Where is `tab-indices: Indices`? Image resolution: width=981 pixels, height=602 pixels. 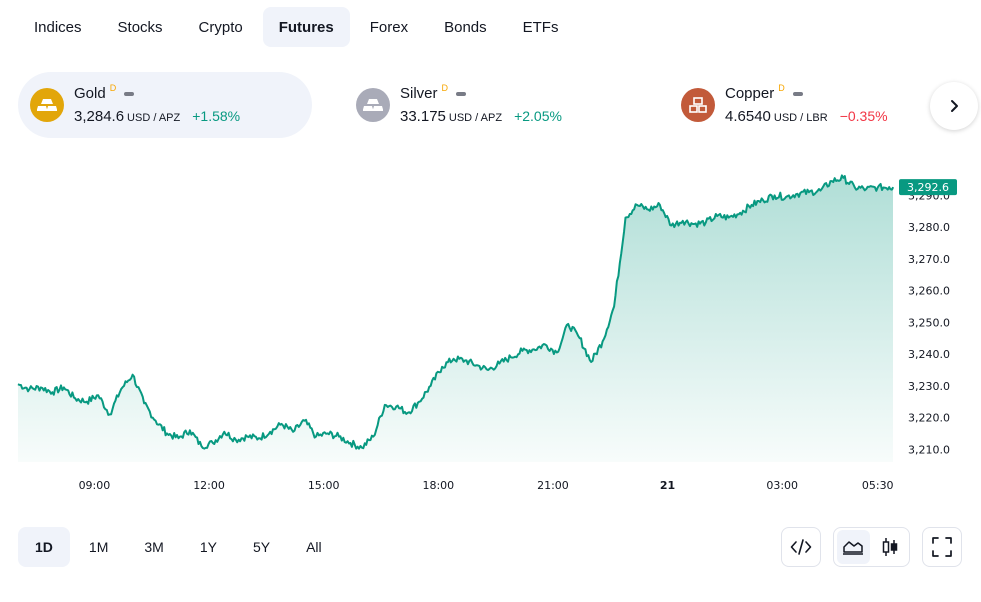 tab-indices: Indices is located at coordinates (58, 27).